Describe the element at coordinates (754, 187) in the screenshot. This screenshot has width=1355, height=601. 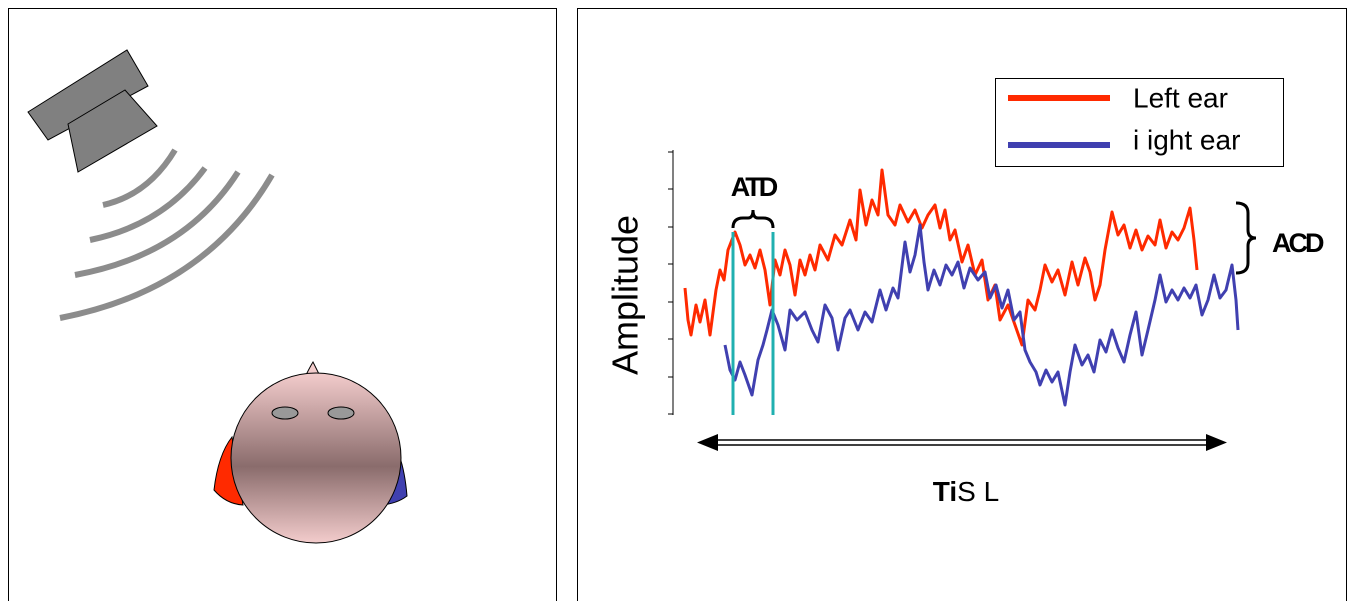
I see `atd-label: ATD` at that location.